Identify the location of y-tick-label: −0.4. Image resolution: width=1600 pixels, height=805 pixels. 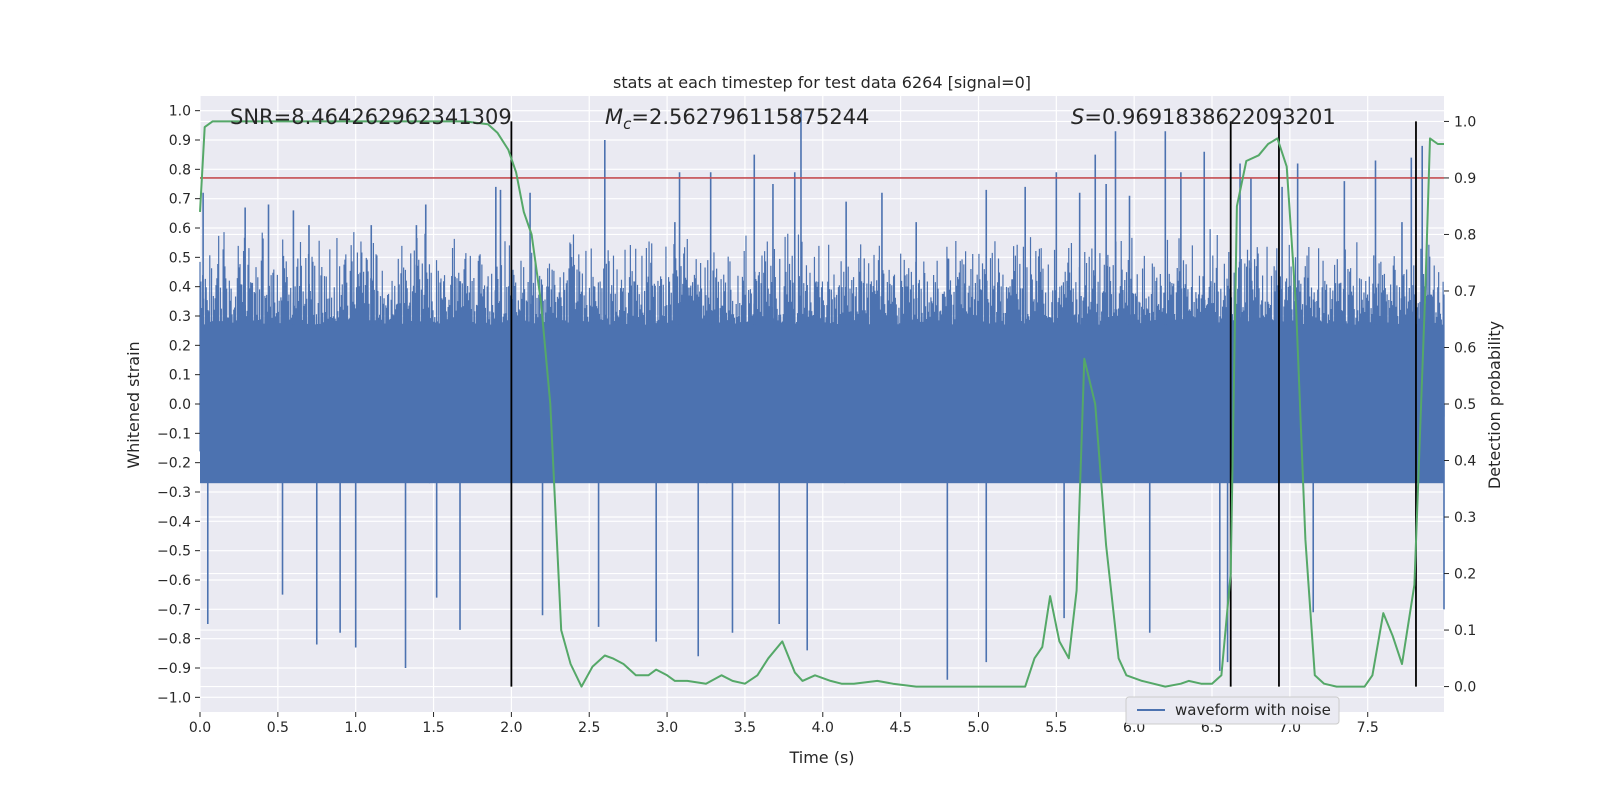
(174, 522).